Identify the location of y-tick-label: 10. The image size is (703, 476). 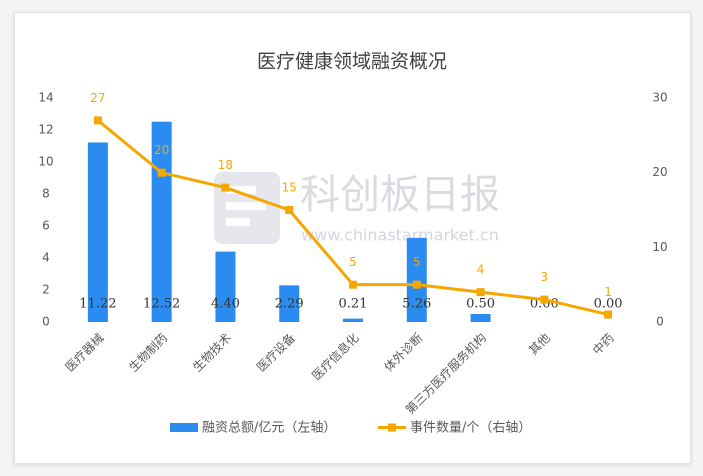
(45, 162).